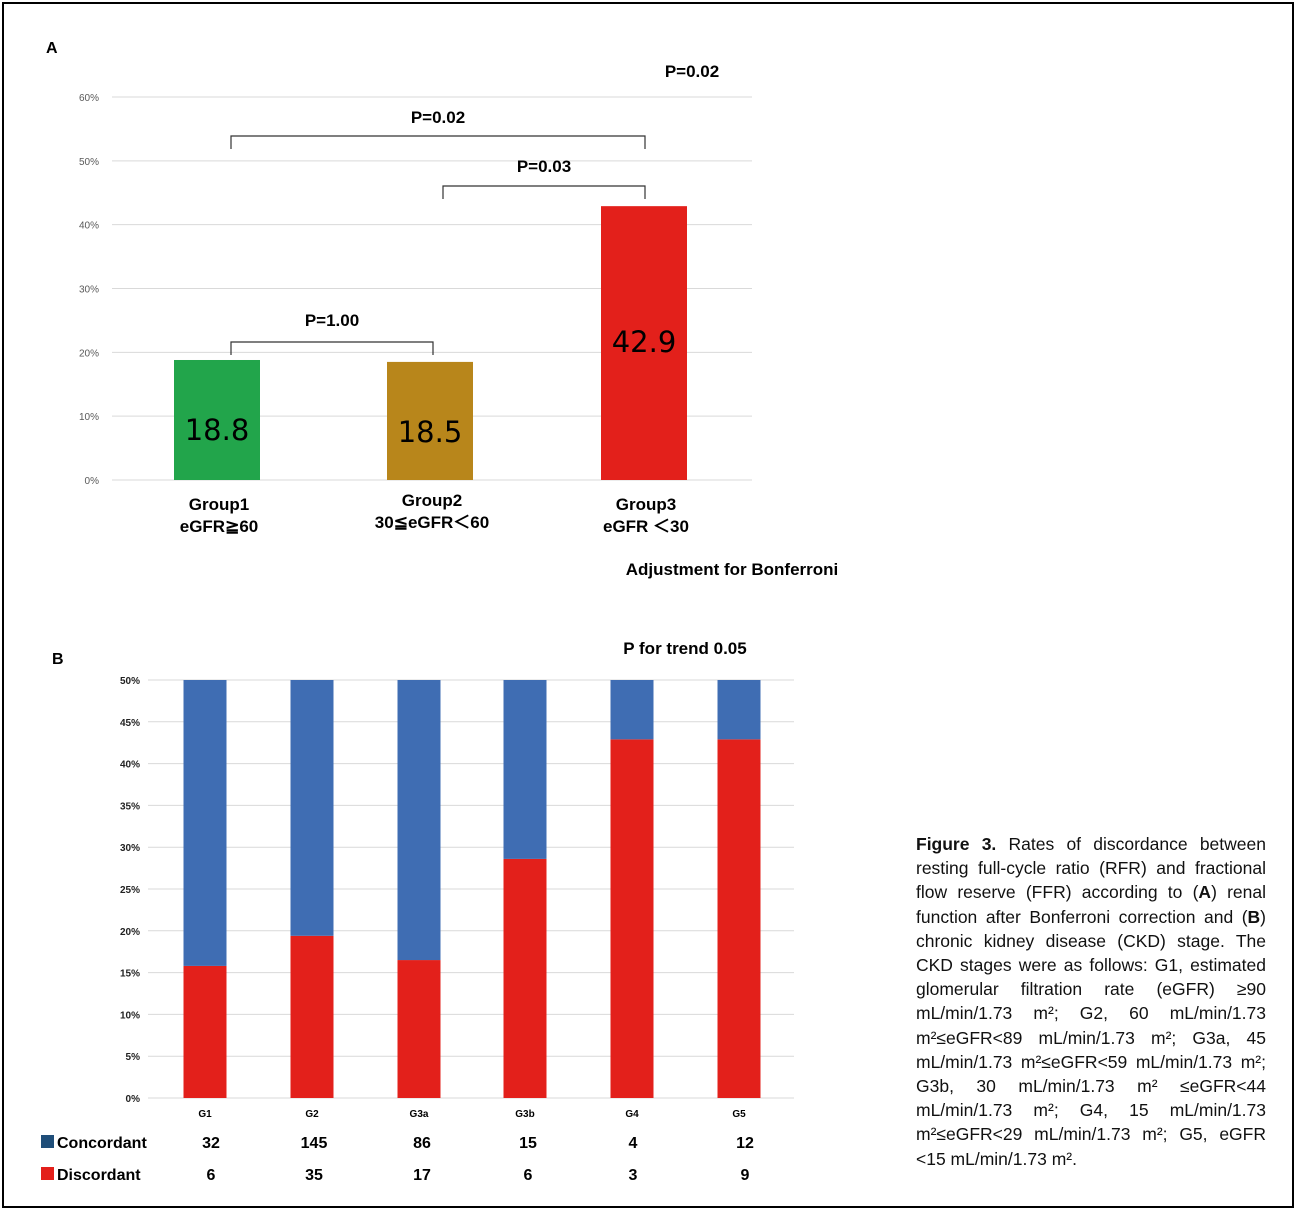 This screenshot has width=1298, height=1210. I want to click on panel-a-category-label: Group1, so click(219, 504).